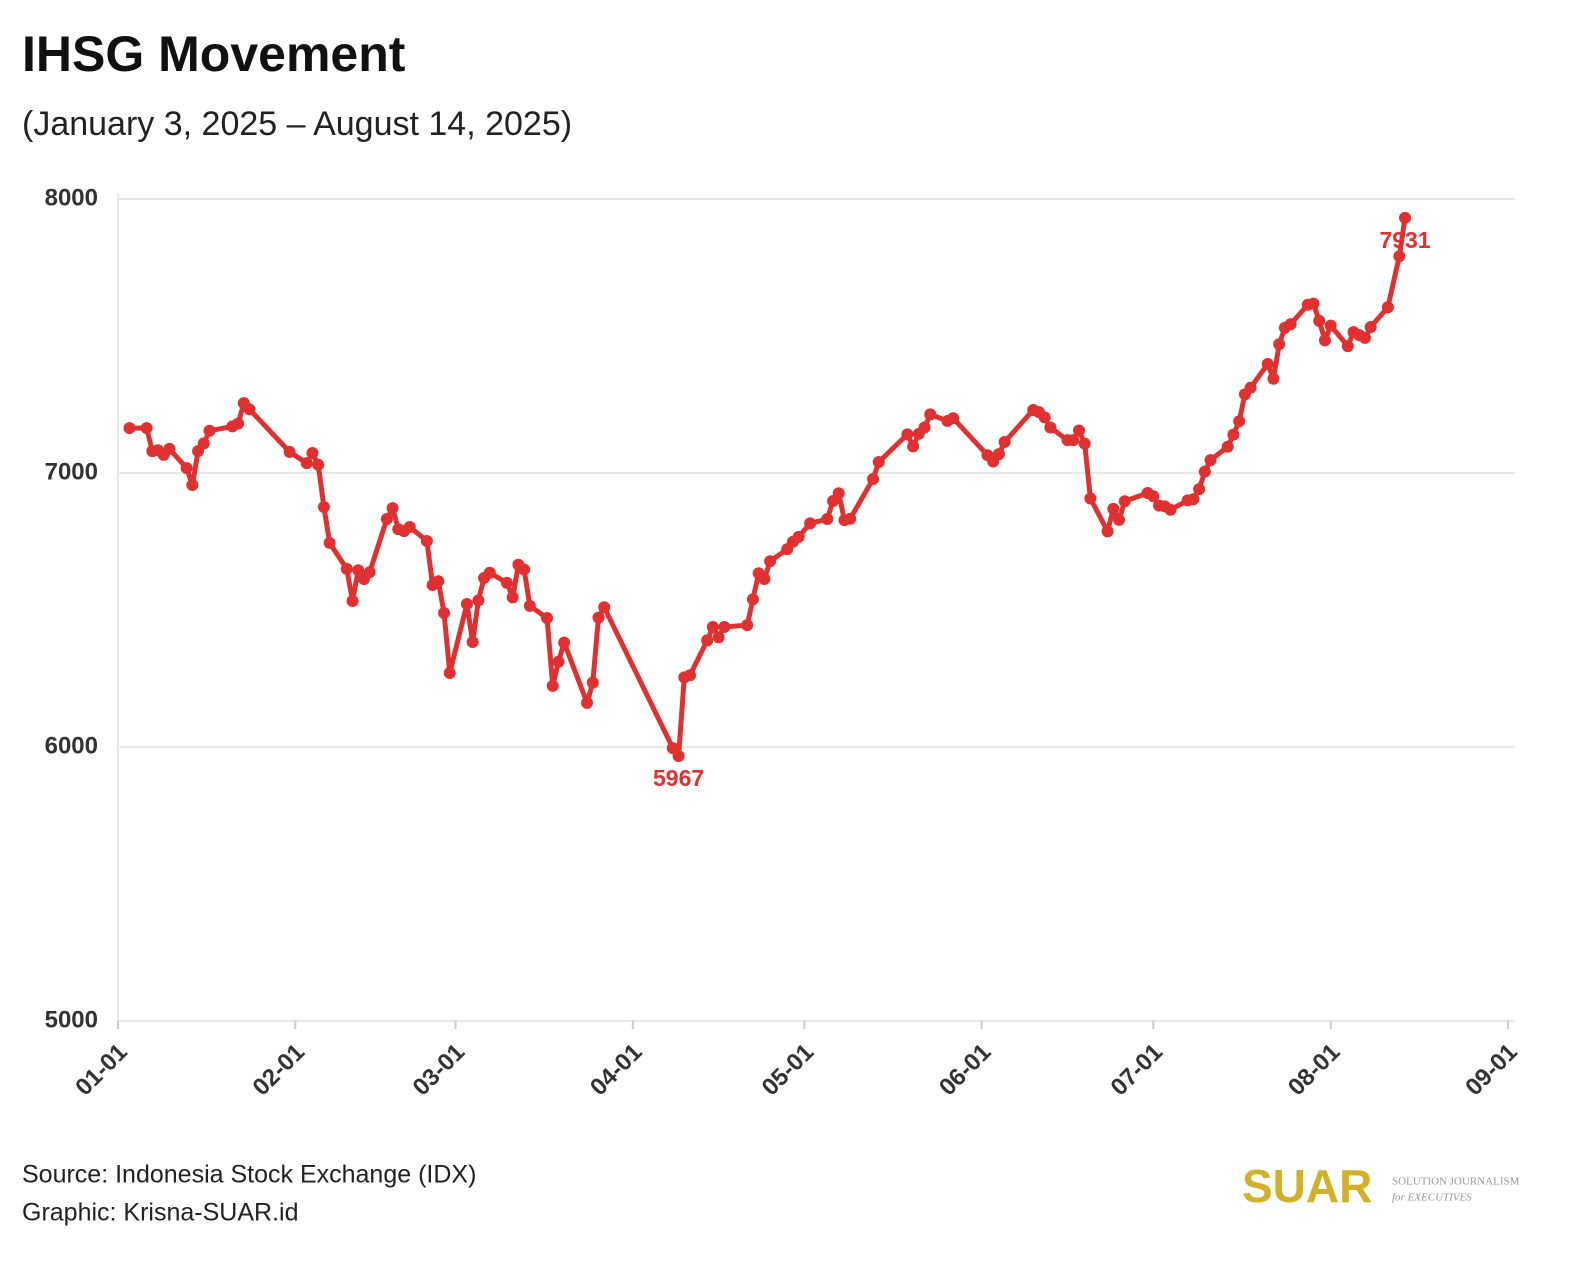 The image size is (1588, 1266). What do you see at coordinates (249, 1175) in the screenshot?
I see `source-note: Source: Indonesia Stock Exchange (IDX)` at bounding box center [249, 1175].